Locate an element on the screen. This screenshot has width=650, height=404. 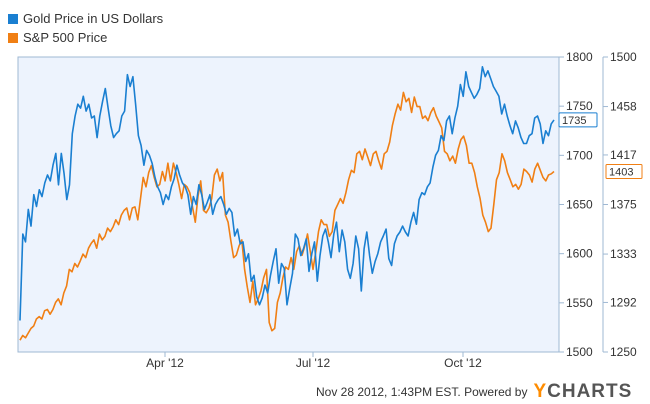
last-value-labels: 1735 1403 is located at coordinates (600, 145).